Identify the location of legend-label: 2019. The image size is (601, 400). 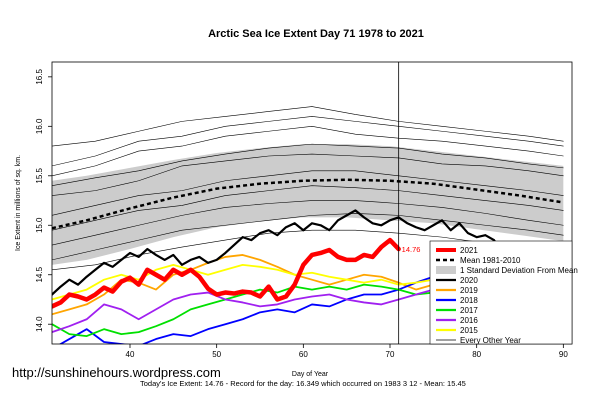
(469, 290).